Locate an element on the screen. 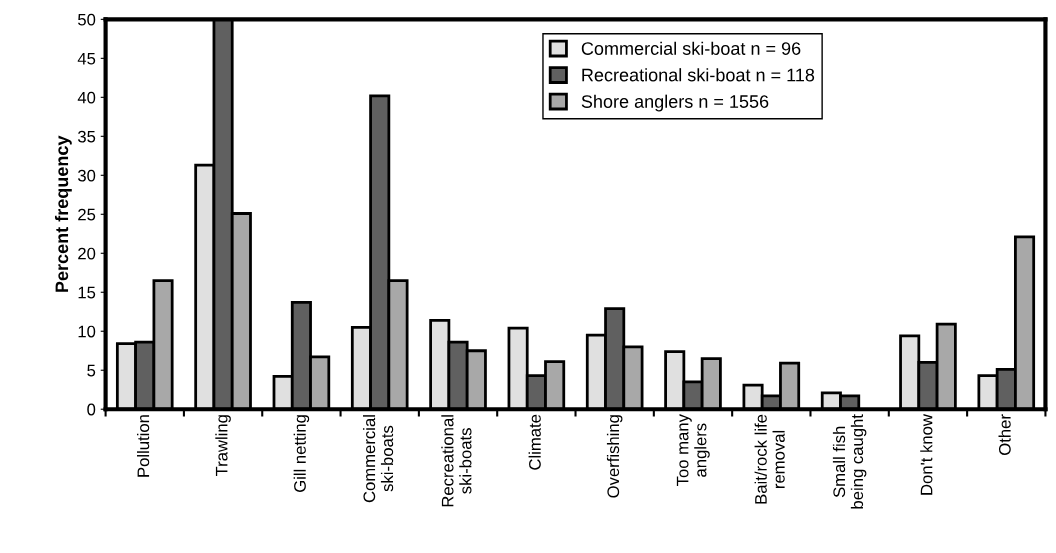 This screenshot has height=553, width=1056. y-tick-label: 0 is located at coordinates (91, 409).